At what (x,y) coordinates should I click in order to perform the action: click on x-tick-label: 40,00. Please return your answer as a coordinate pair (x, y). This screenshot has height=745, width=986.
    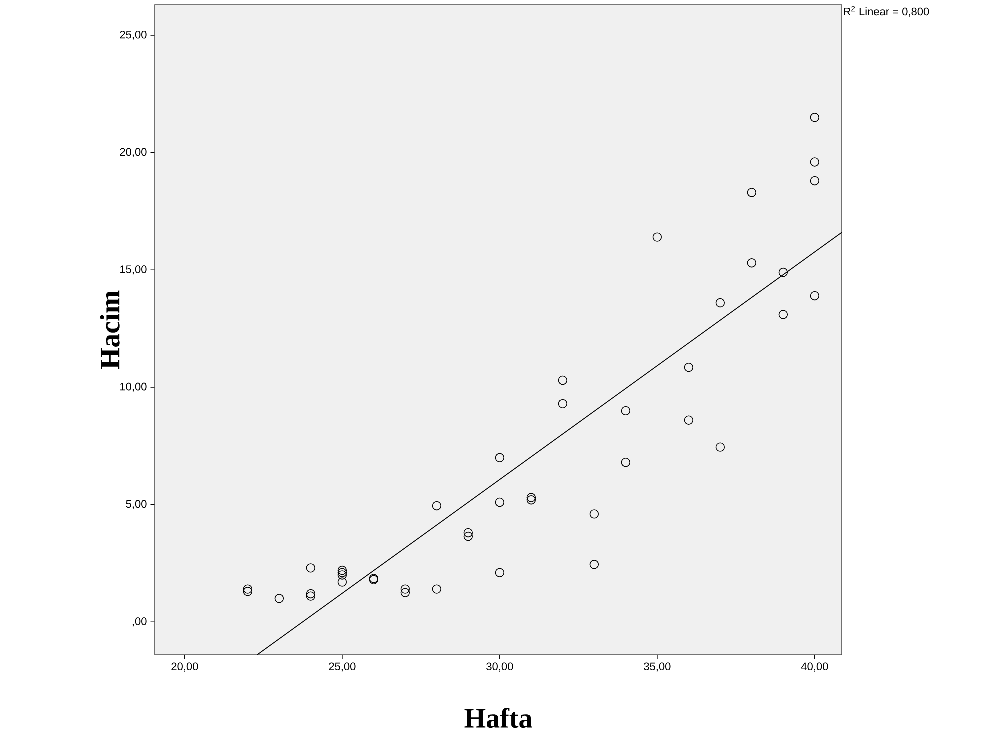
    Looking at the image, I should click on (814, 667).